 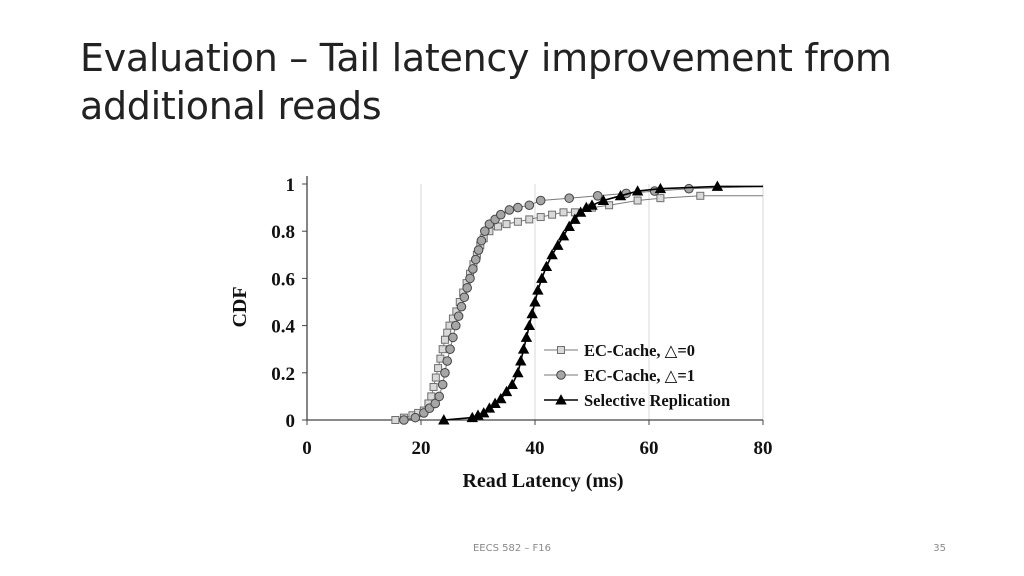 I want to click on y-tick-label-1: 1, so click(x=291, y=185).